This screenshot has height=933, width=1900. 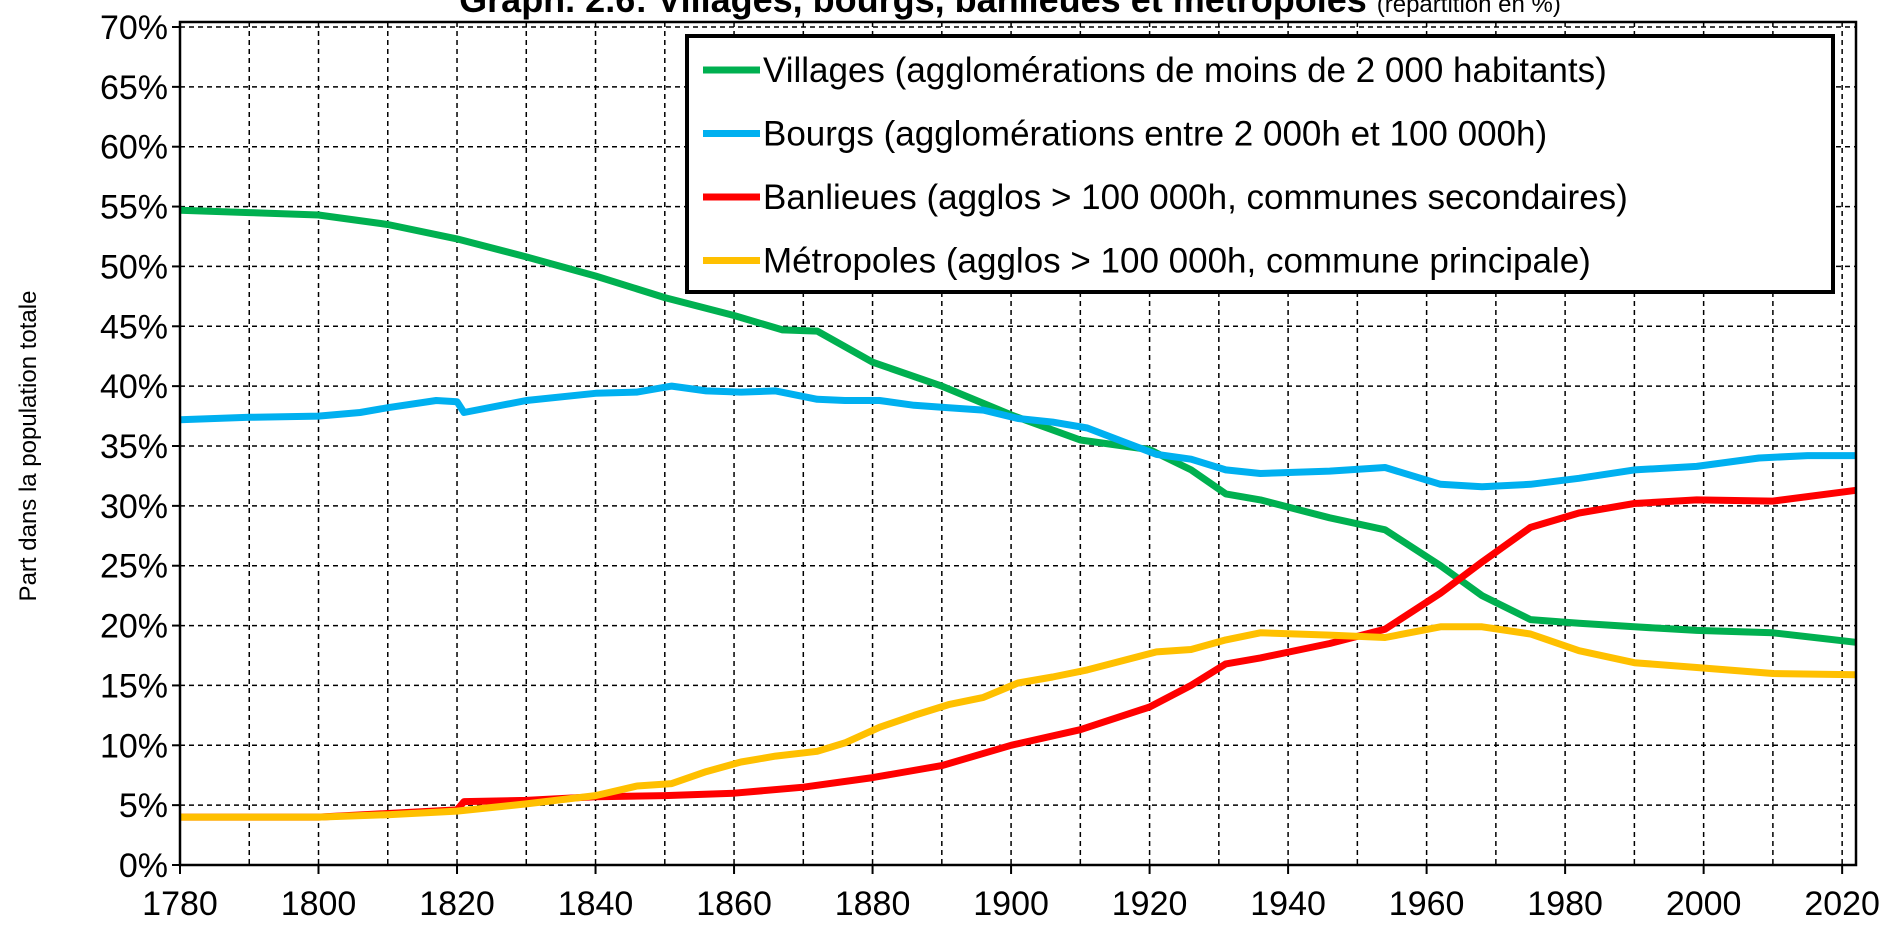 What do you see at coordinates (1288, 904) in the screenshot?
I see `x-tick-label: 1940` at bounding box center [1288, 904].